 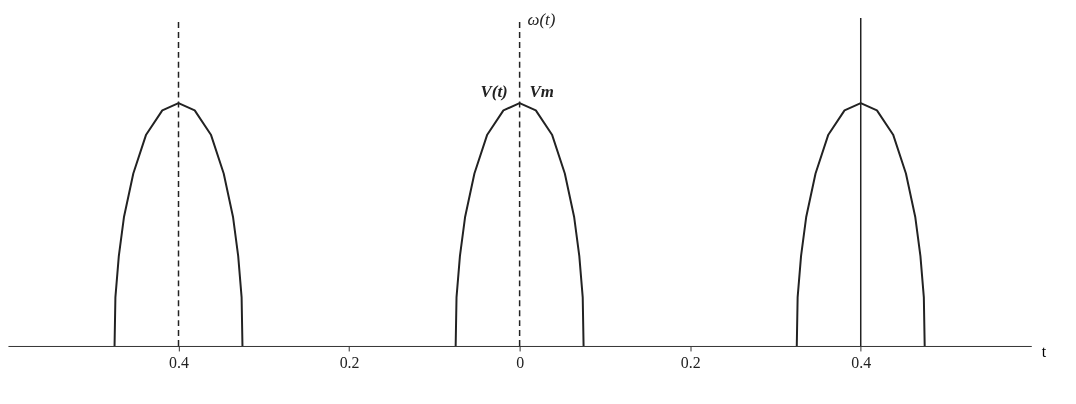 What do you see at coordinates (541, 92) in the screenshot?
I see `annotation: Vm` at bounding box center [541, 92].